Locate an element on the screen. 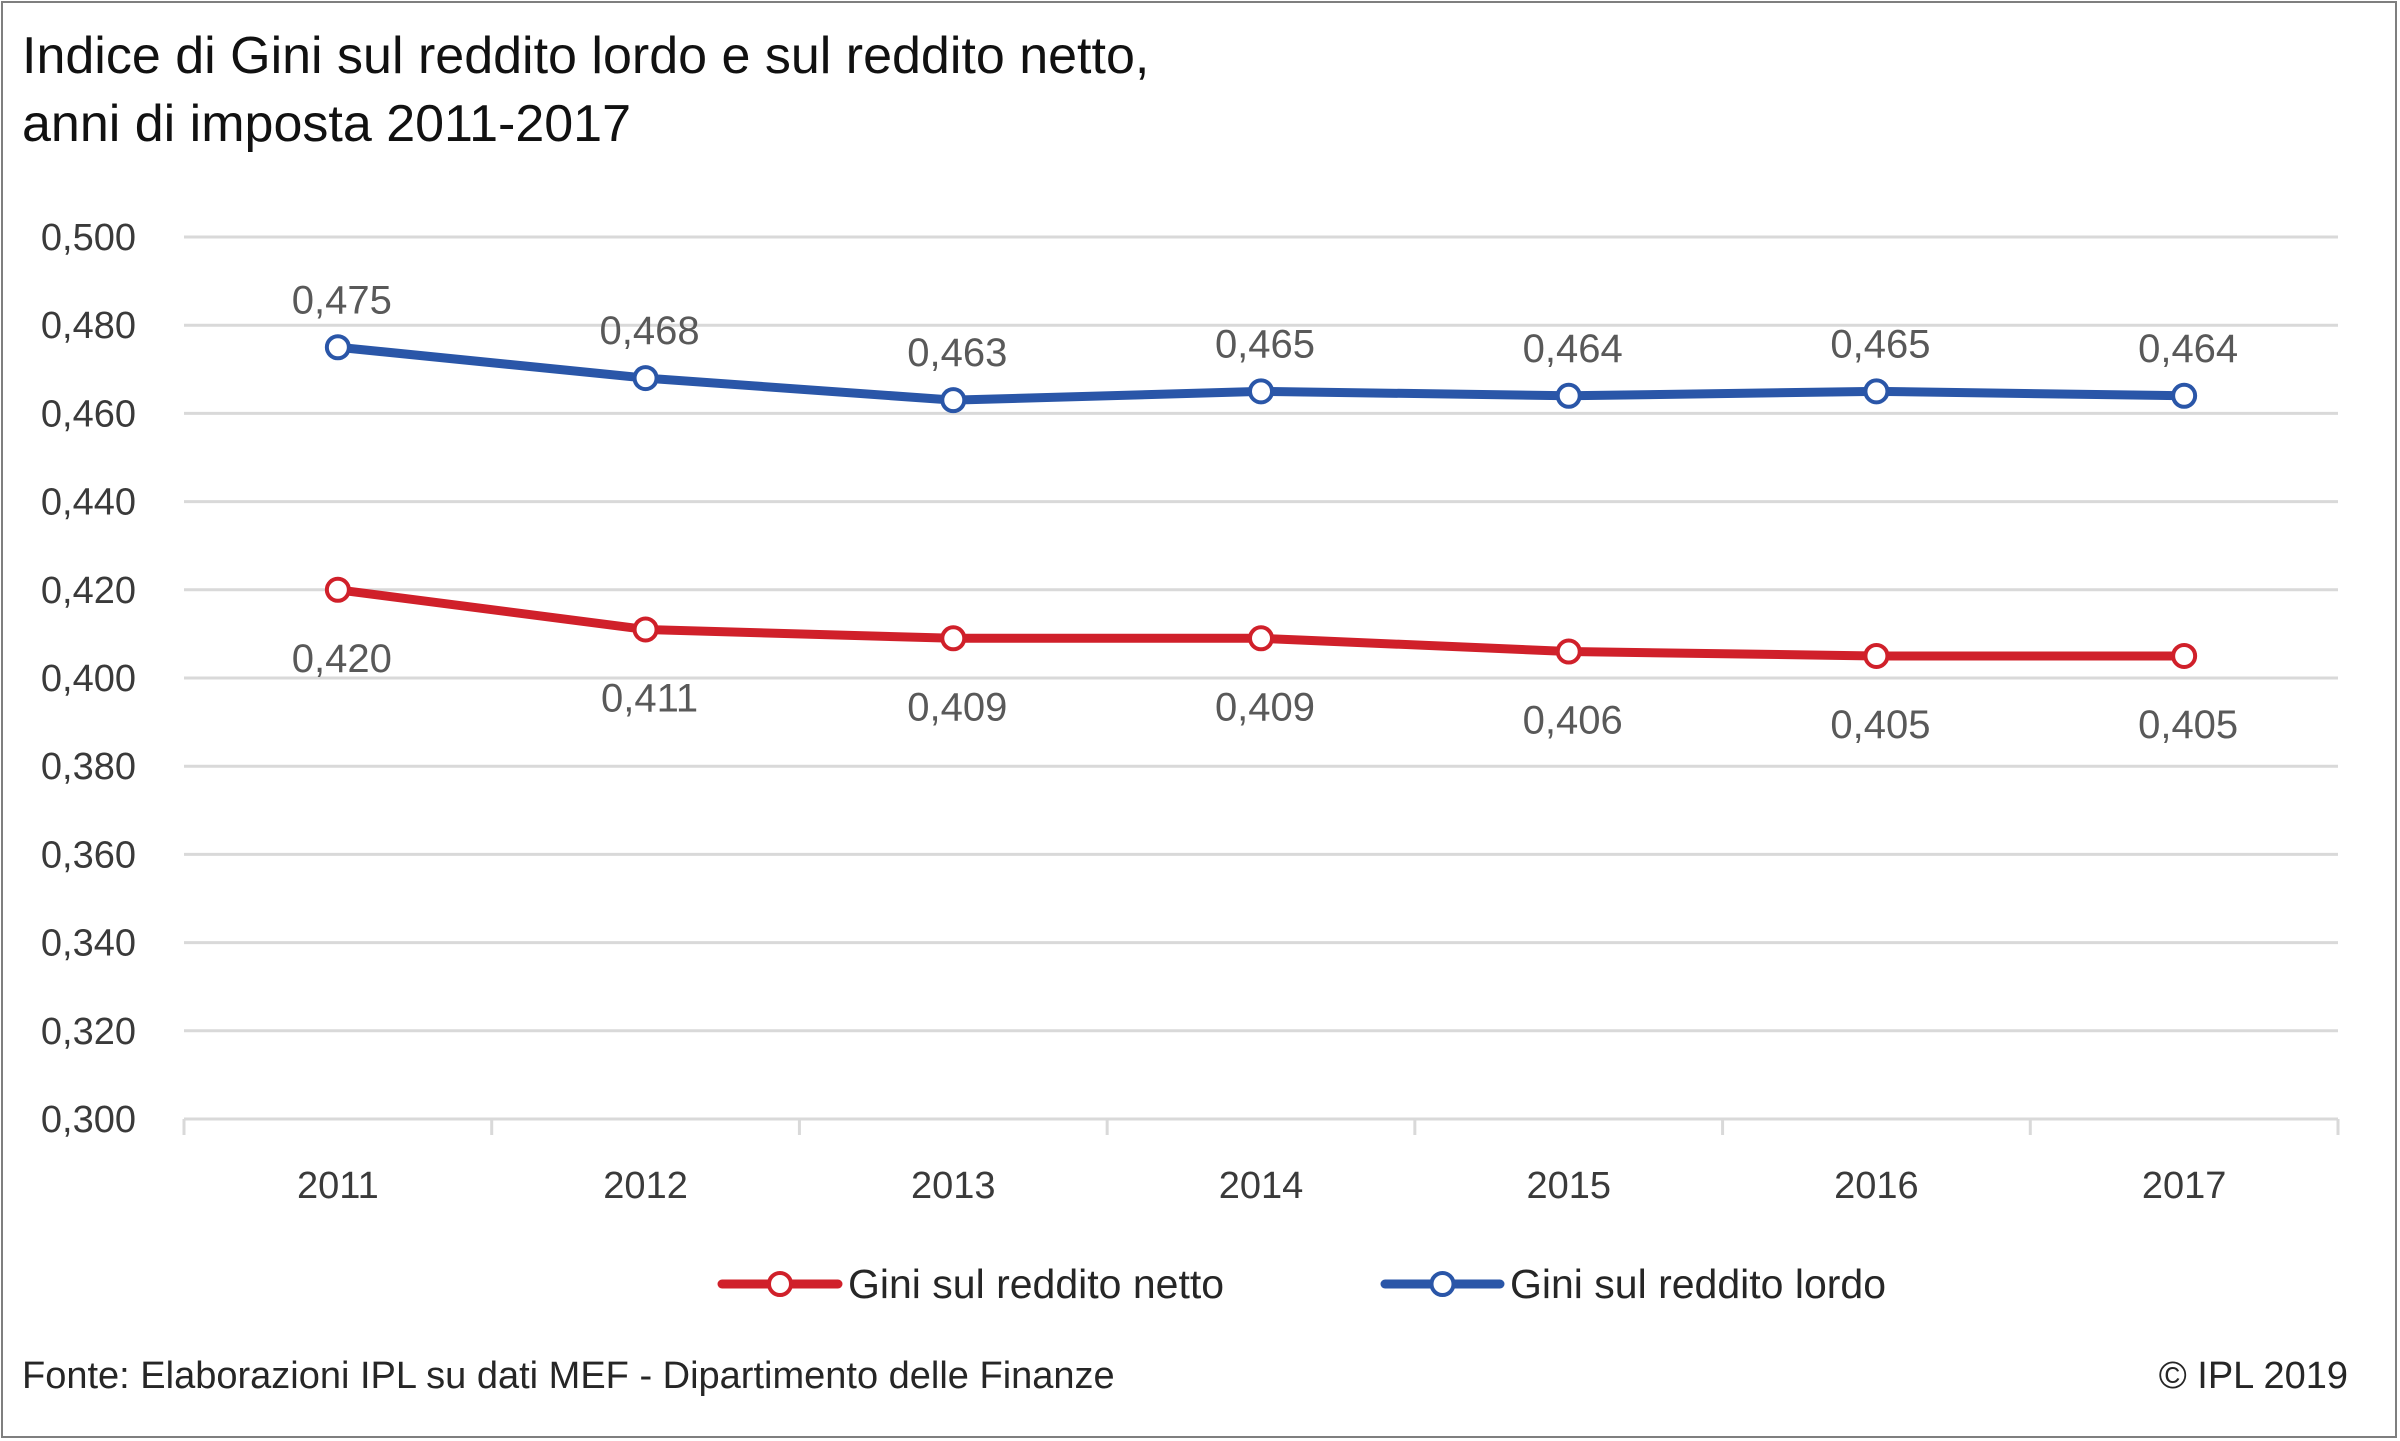 The width and height of the screenshot is (2400, 1441). data-label: 0,411 is located at coordinates (649, 698).